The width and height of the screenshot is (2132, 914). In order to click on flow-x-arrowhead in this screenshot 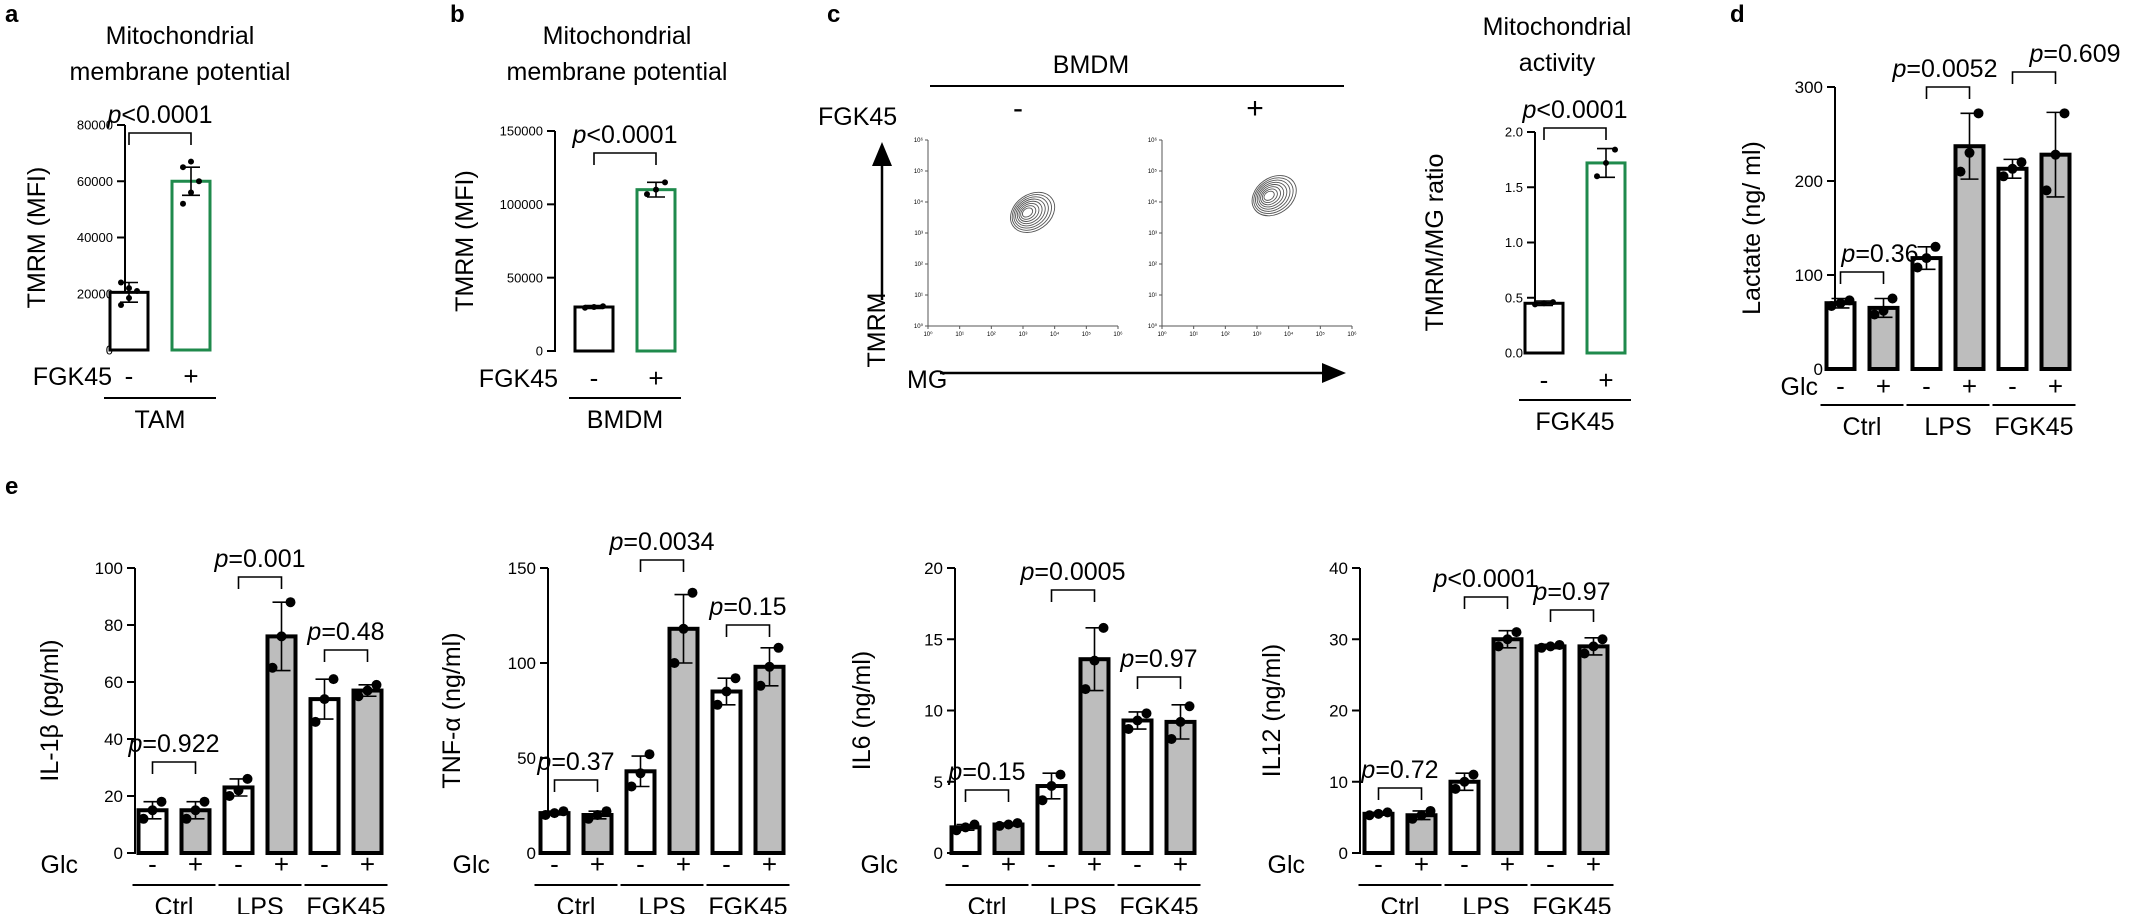, I will do `click(1334, 373)`.